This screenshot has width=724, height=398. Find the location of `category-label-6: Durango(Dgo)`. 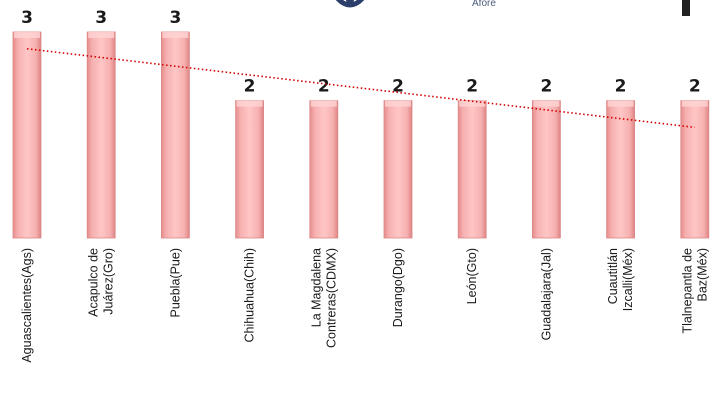

category-label-6: Durango(Dgo) is located at coordinates (398, 287).